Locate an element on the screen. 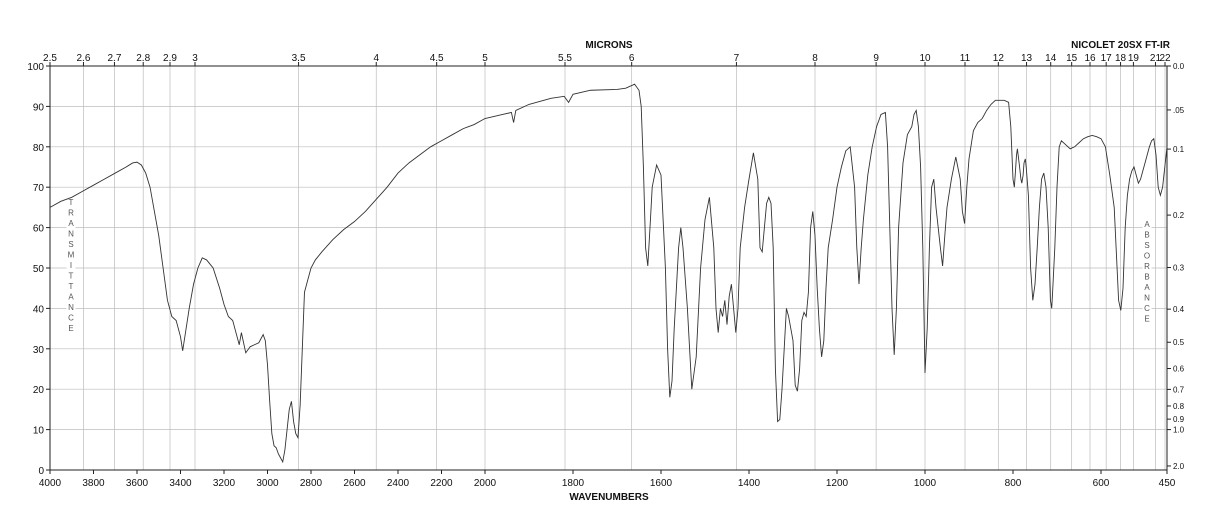 The image size is (1218, 528). x-tick-label: 3200 is located at coordinates (224, 483).